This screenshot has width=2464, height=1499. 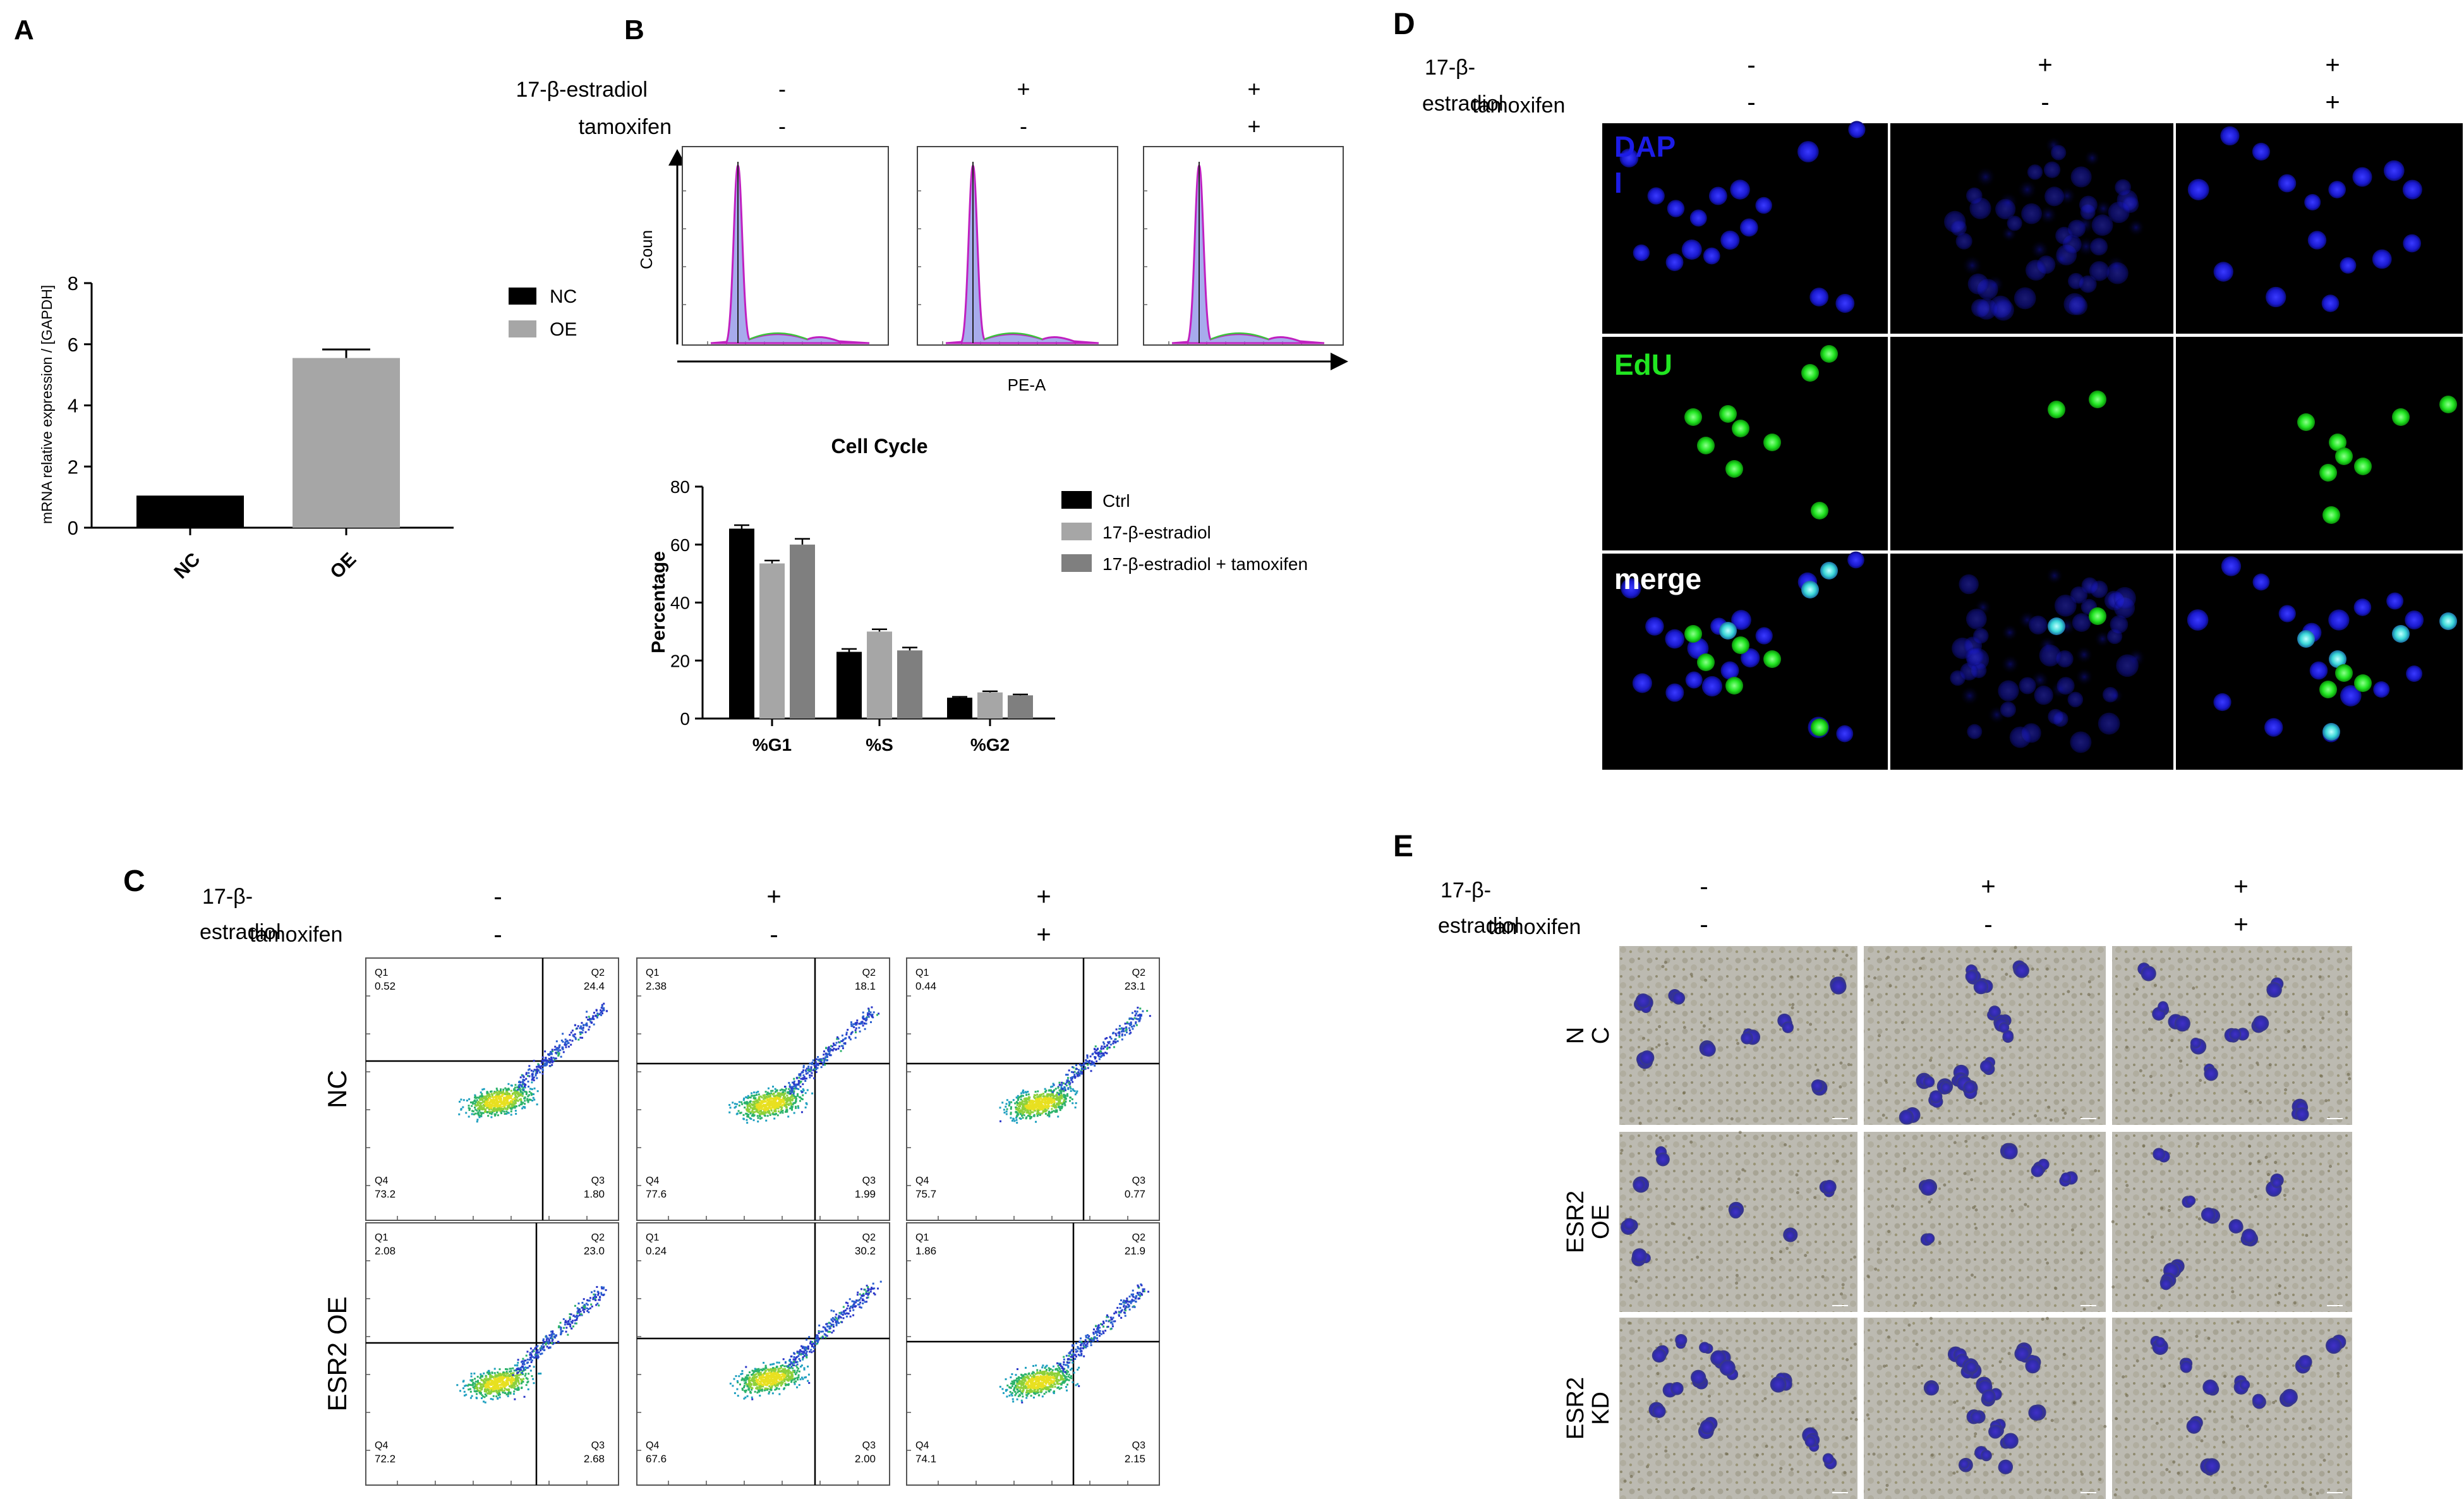 What do you see at coordinates (880, 745) in the screenshot?
I see `x-tick-label: %S` at bounding box center [880, 745].